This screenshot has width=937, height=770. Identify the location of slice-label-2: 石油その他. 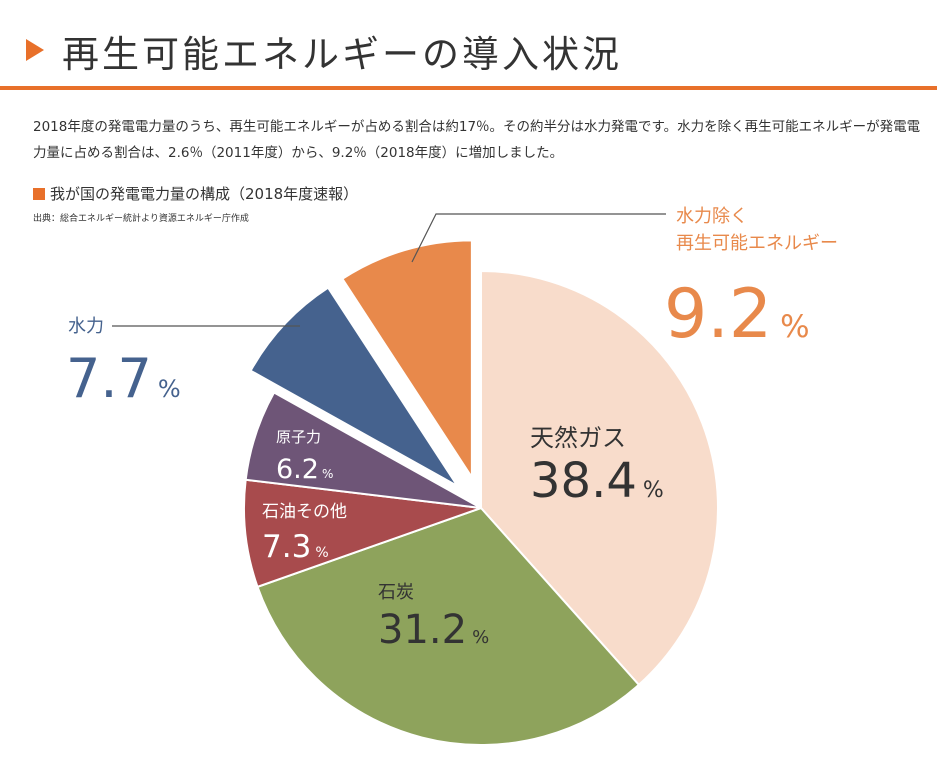
(304, 512).